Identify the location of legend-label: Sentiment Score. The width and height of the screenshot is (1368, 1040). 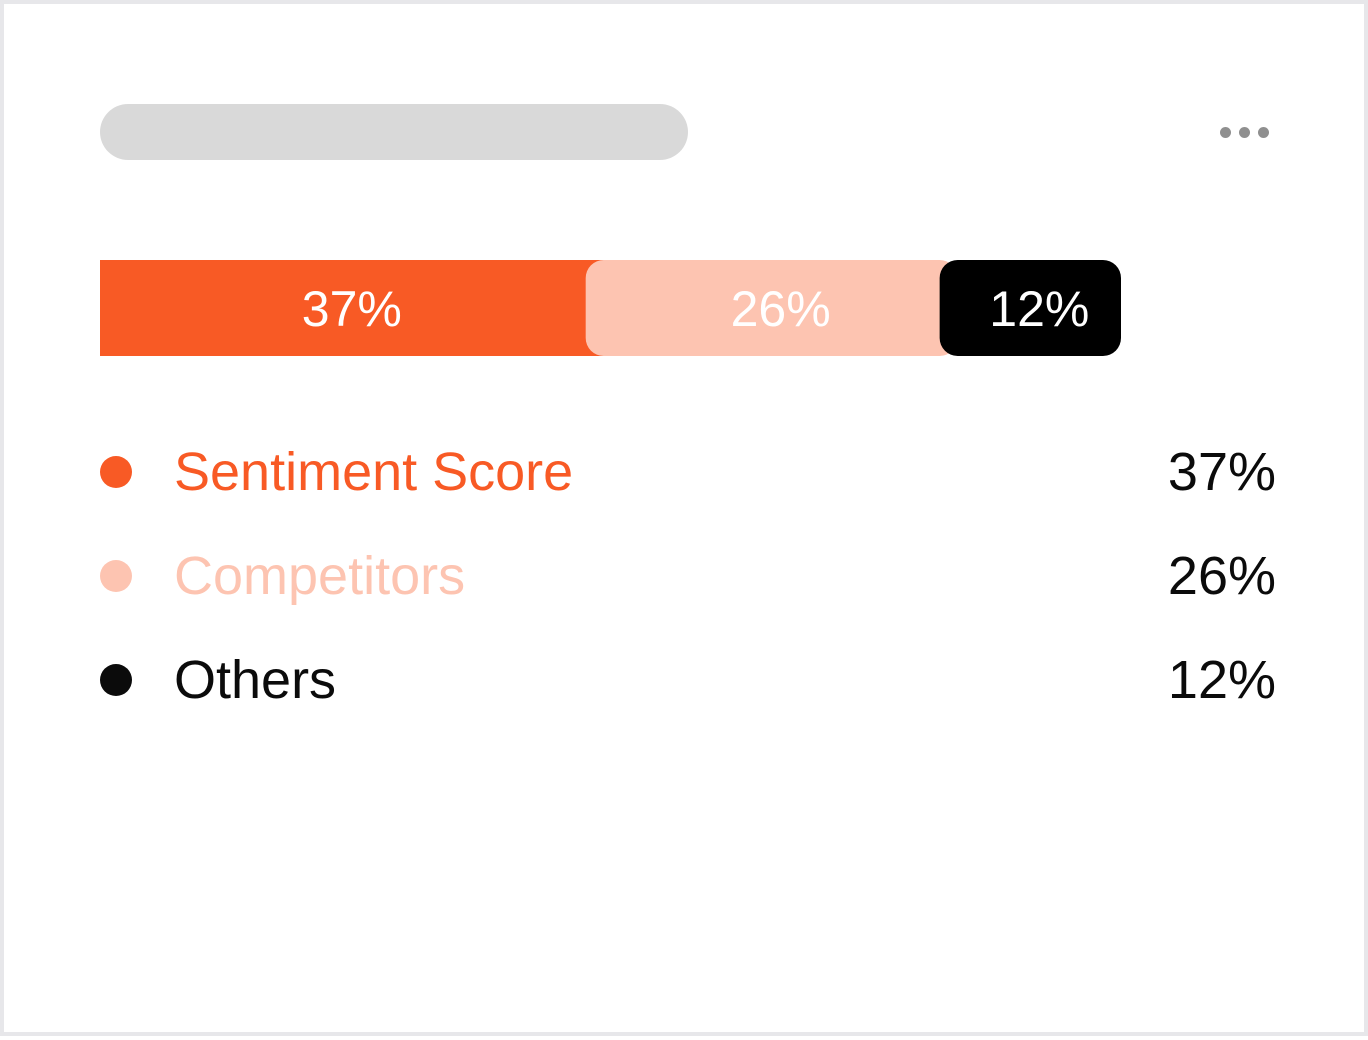
(374, 472).